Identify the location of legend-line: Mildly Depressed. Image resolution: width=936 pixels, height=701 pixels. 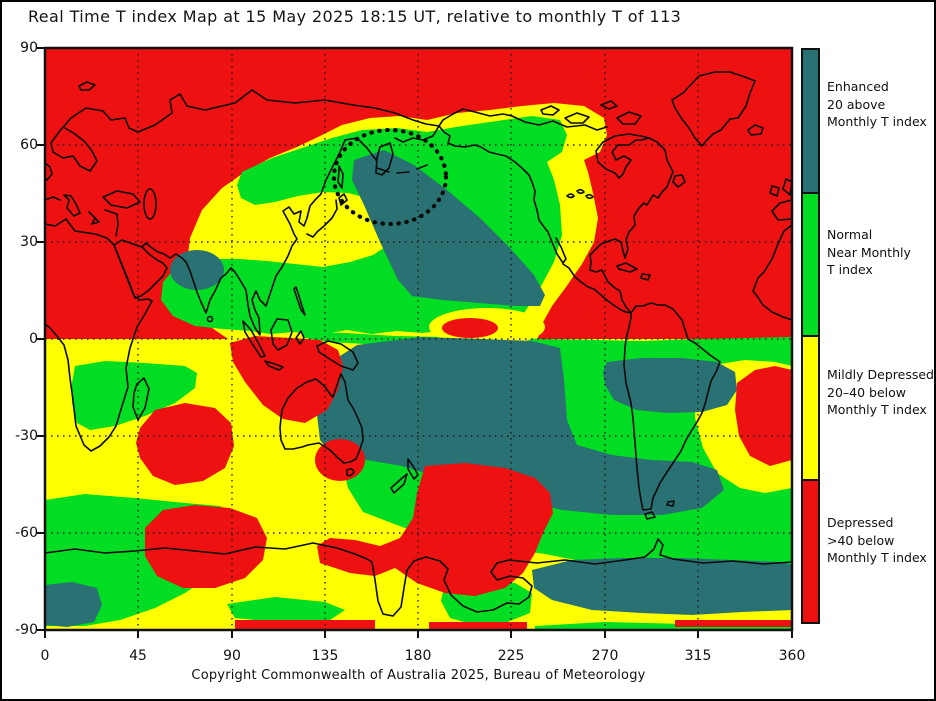
(880, 374).